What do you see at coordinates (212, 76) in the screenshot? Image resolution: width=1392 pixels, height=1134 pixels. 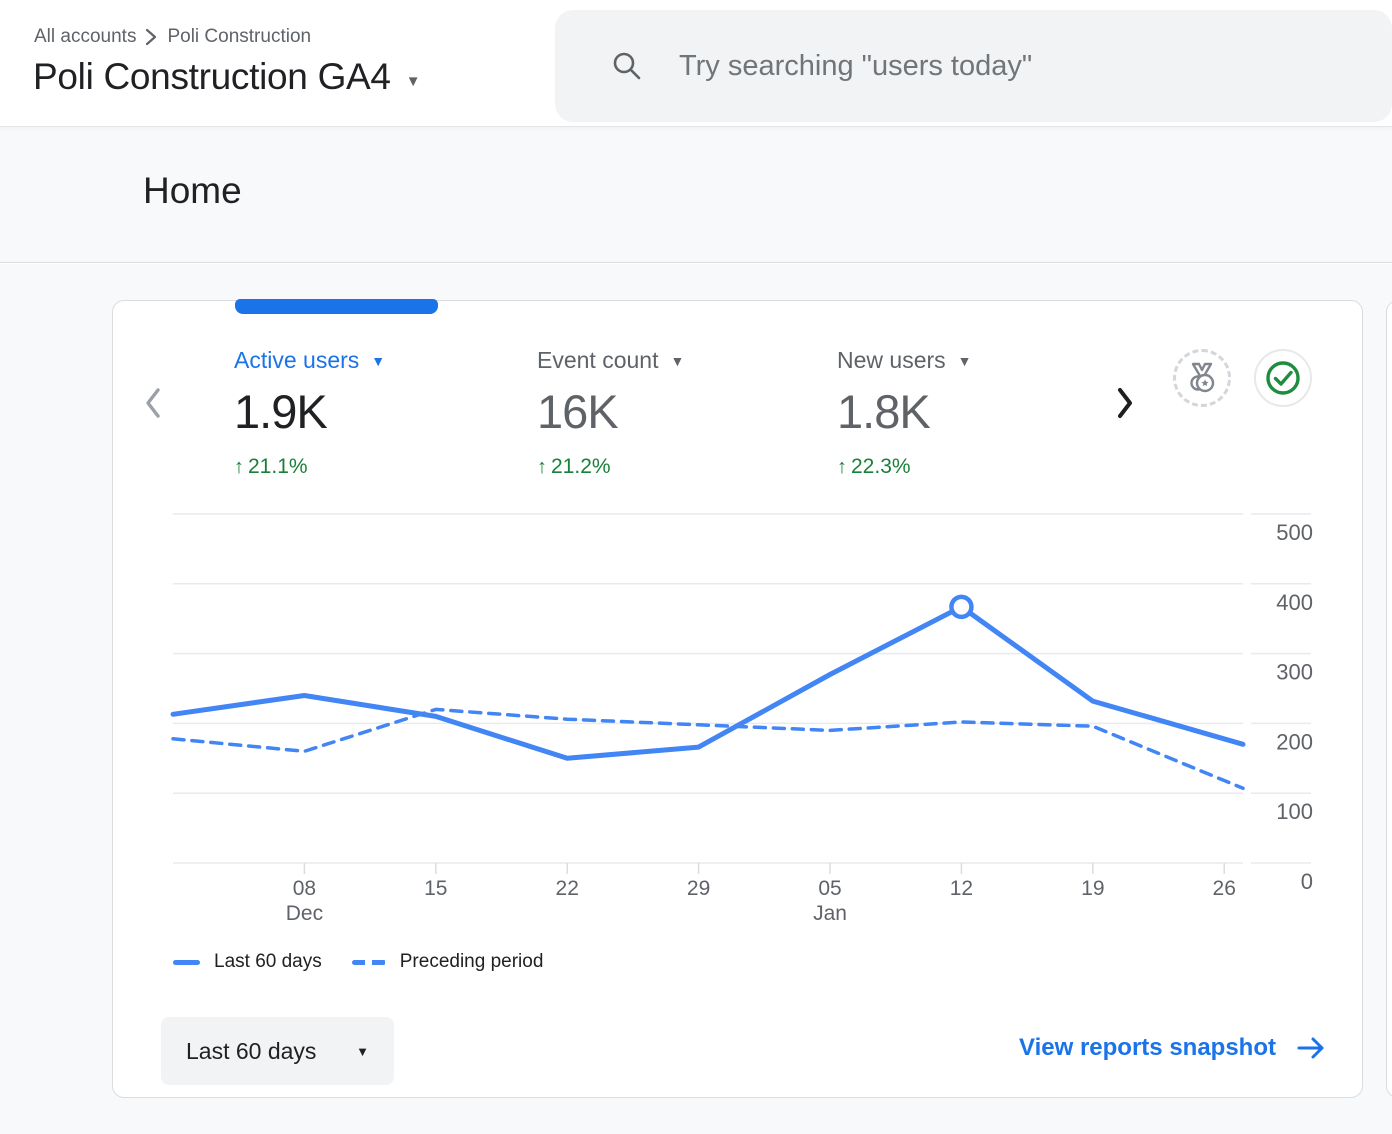 I see `property-title: Poli Construction GA4` at bounding box center [212, 76].